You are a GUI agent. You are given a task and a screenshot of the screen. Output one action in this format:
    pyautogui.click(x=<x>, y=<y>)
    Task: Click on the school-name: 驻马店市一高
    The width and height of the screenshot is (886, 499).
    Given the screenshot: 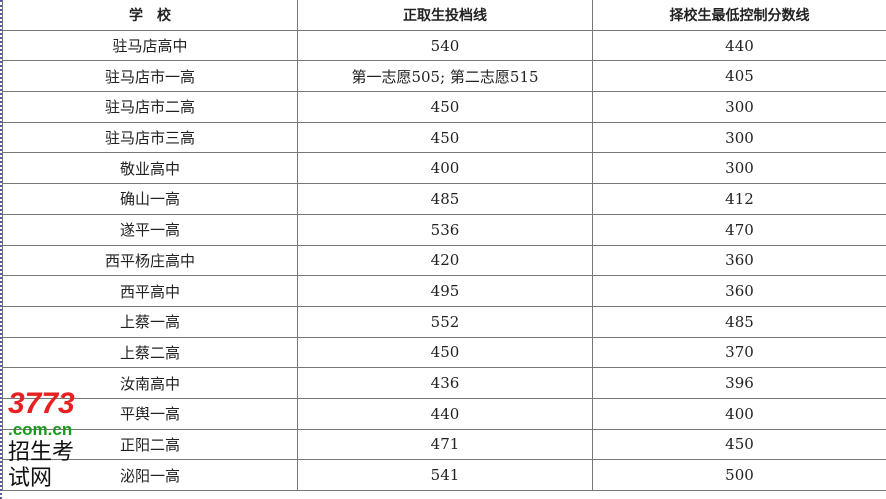 What is the action you would take?
    pyautogui.click(x=150, y=76)
    